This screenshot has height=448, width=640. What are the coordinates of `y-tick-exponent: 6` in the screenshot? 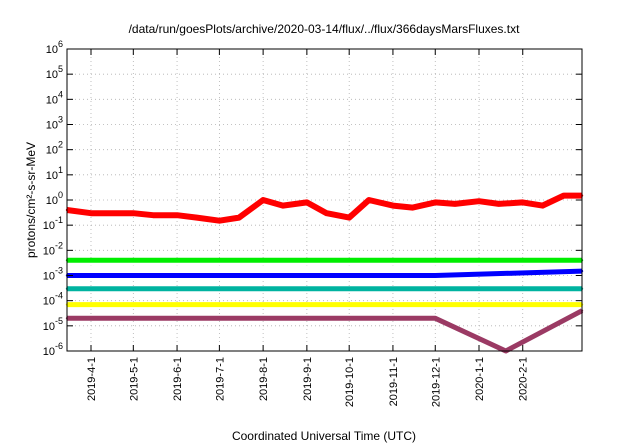 It's located at (60, 44).